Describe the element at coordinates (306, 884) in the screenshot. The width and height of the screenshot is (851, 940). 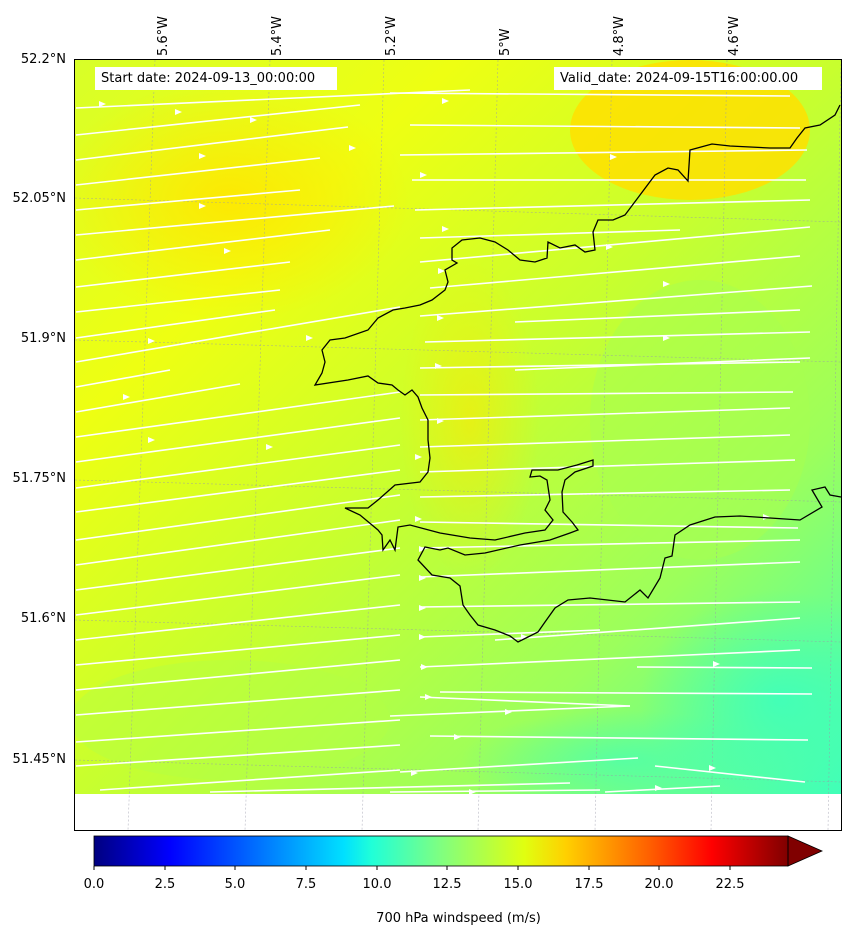
I see `colorbar-tick-label: 7.5` at that location.